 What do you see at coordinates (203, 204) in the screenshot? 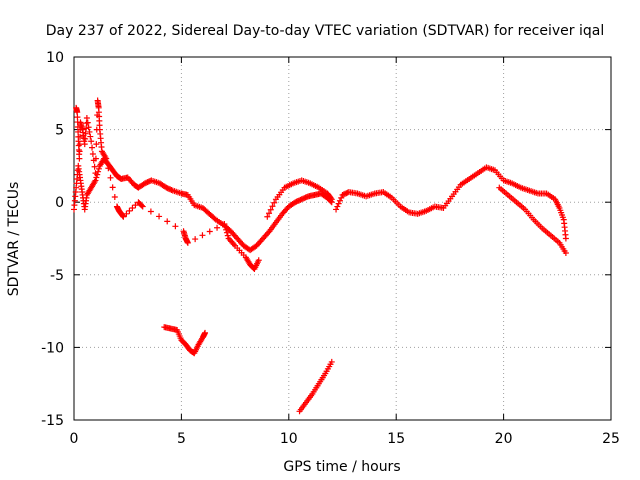
I see `series-main` at bounding box center [203, 204].